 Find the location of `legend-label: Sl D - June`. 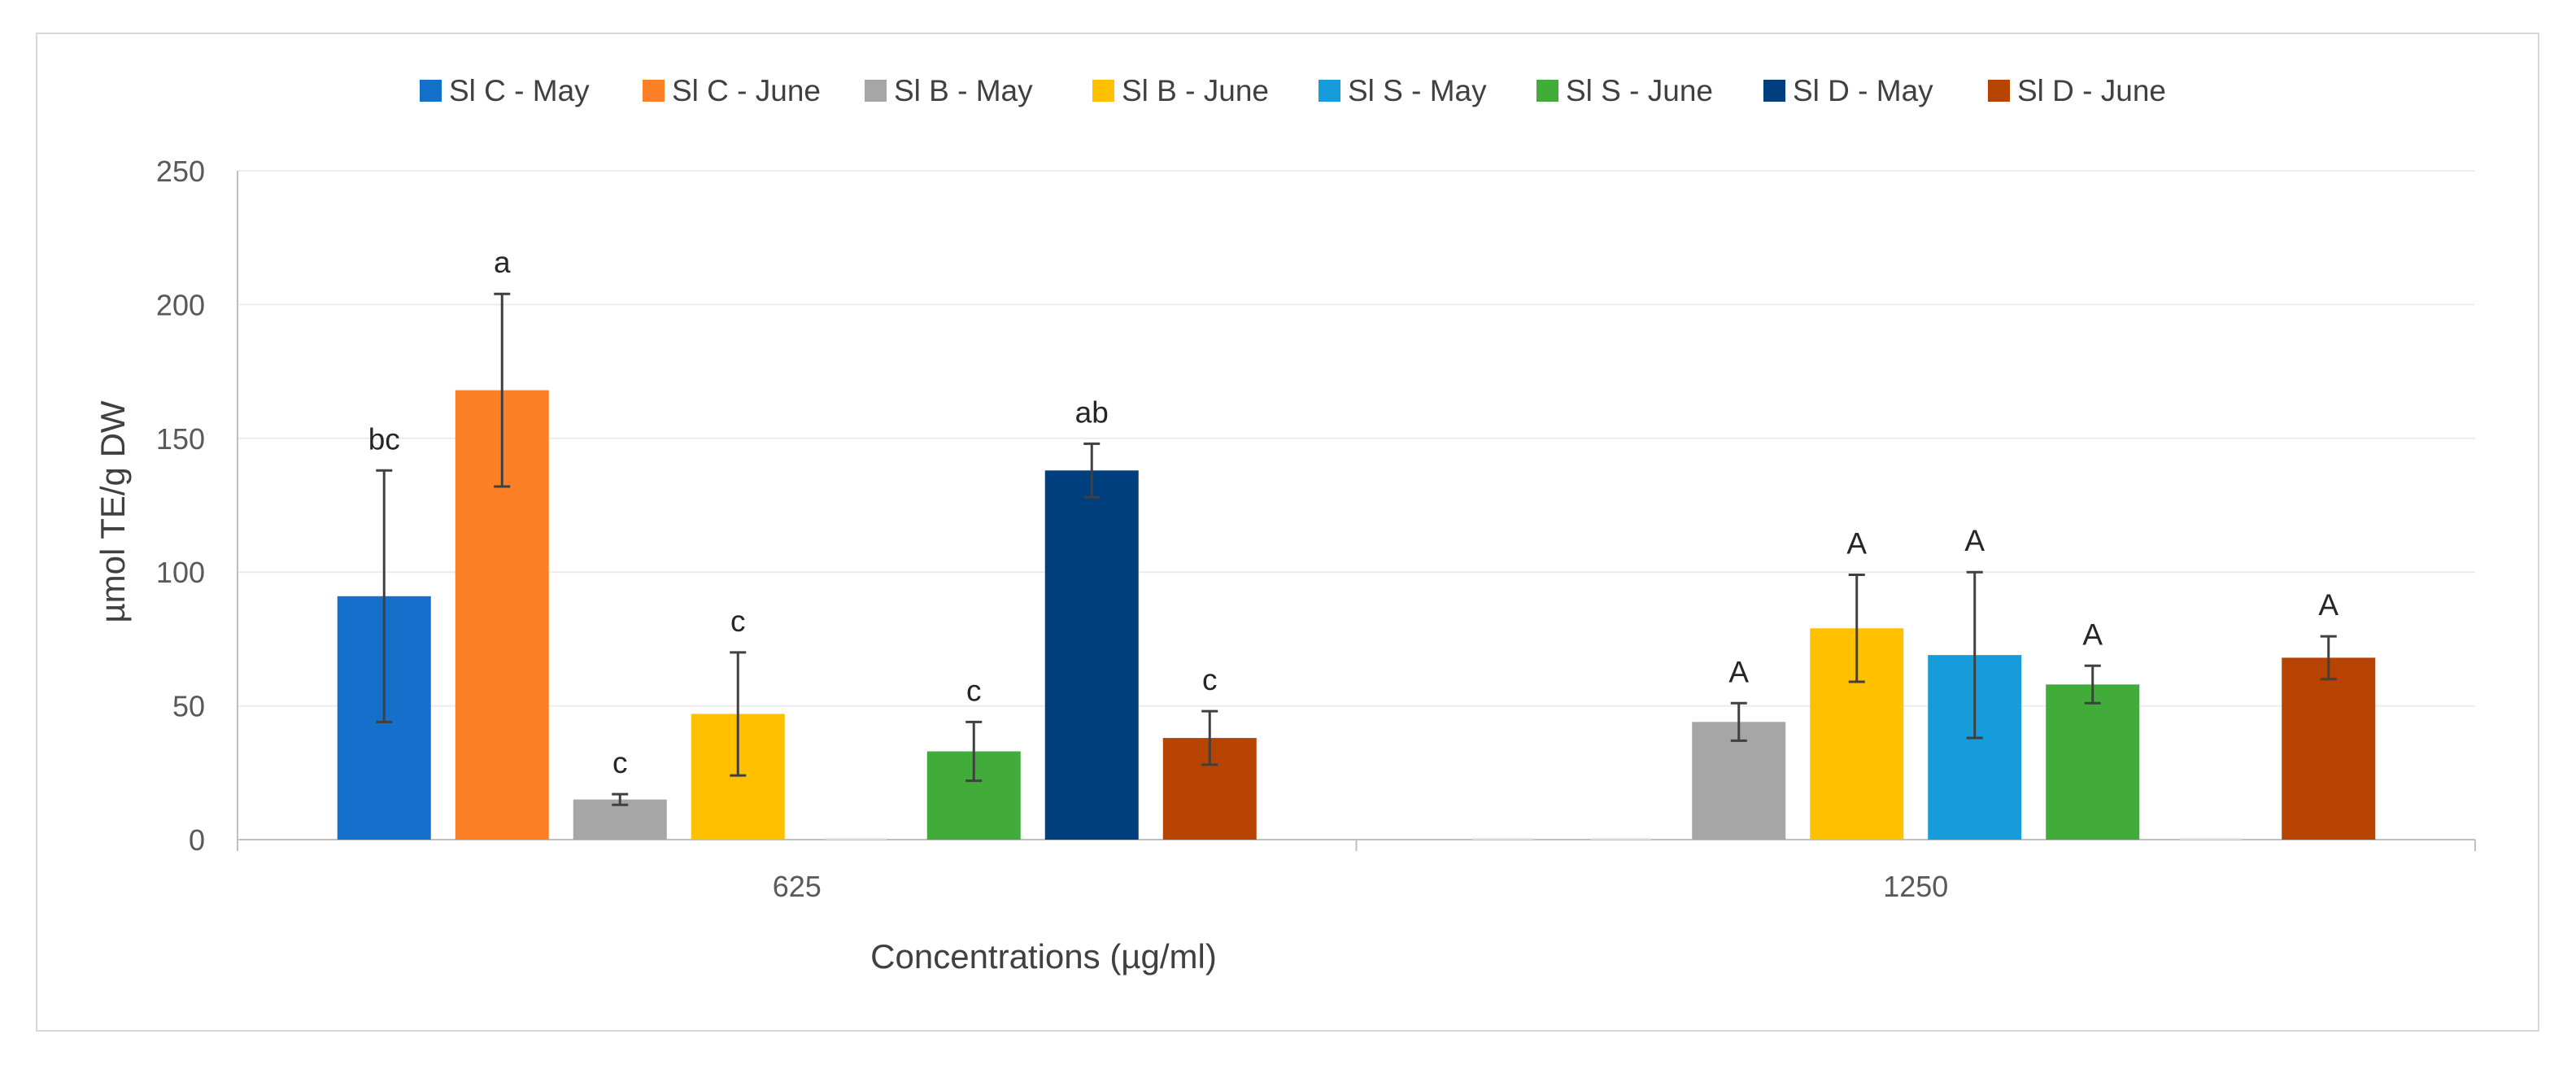

legend-label: Sl D - June is located at coordinates (2091, 90).